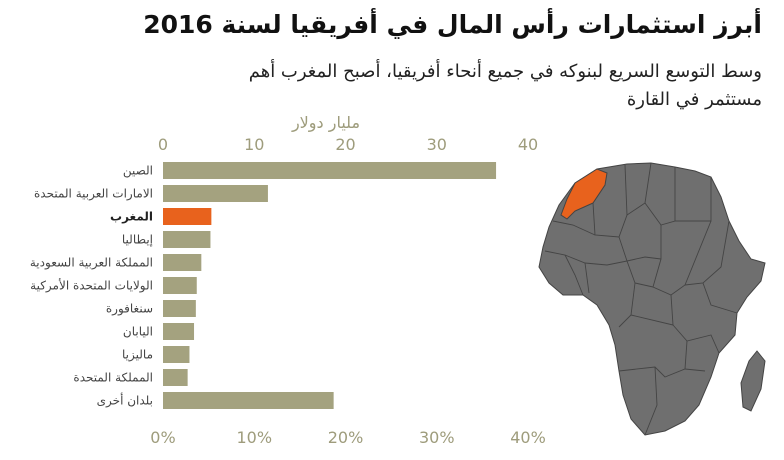 Image resolution: width=784 pixels, height=460 pixels. Describe the element at coordinates (584, 194) in the screenshot. I see `morocco-highlight` at that location.